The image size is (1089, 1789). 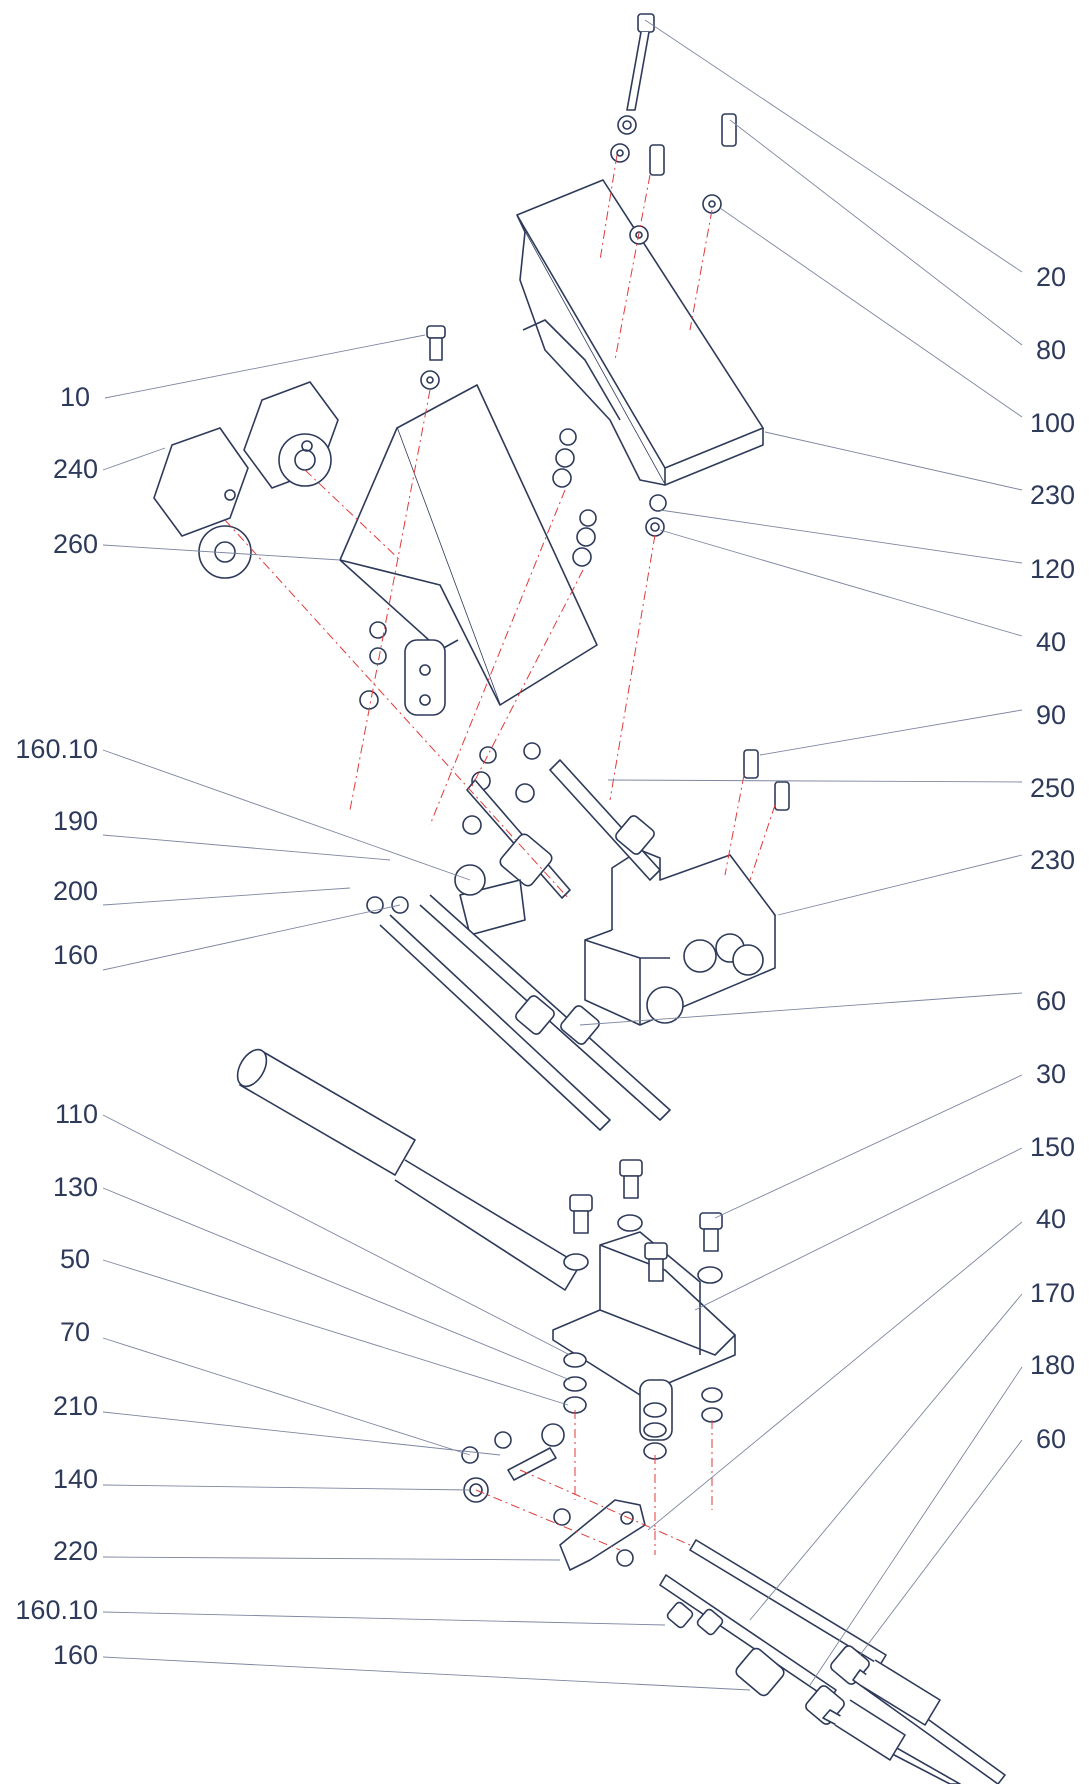 What do you see at coordinates (640, 332) in the screenshot?
I see `upper-pedal-part` at bounding box center [640, 332].